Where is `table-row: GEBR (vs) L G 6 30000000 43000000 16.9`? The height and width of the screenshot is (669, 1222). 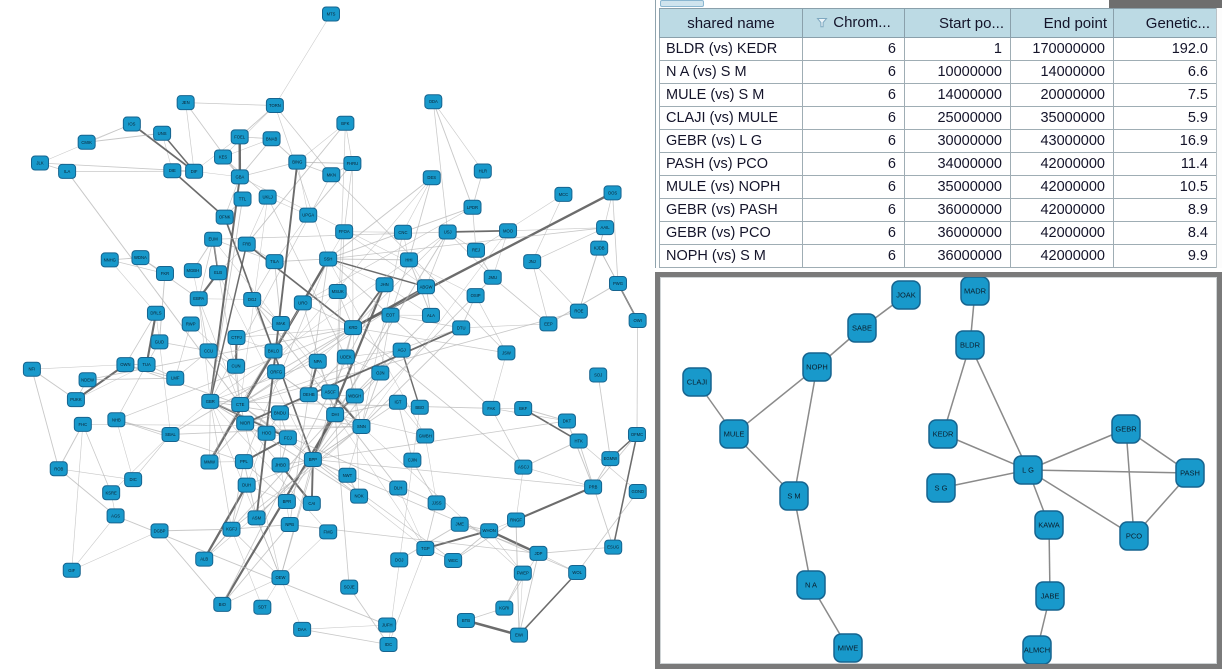 table-row: GEBR (vs) L G 6 30000000 43000000 16.9 is located at coordinates (938, 141).